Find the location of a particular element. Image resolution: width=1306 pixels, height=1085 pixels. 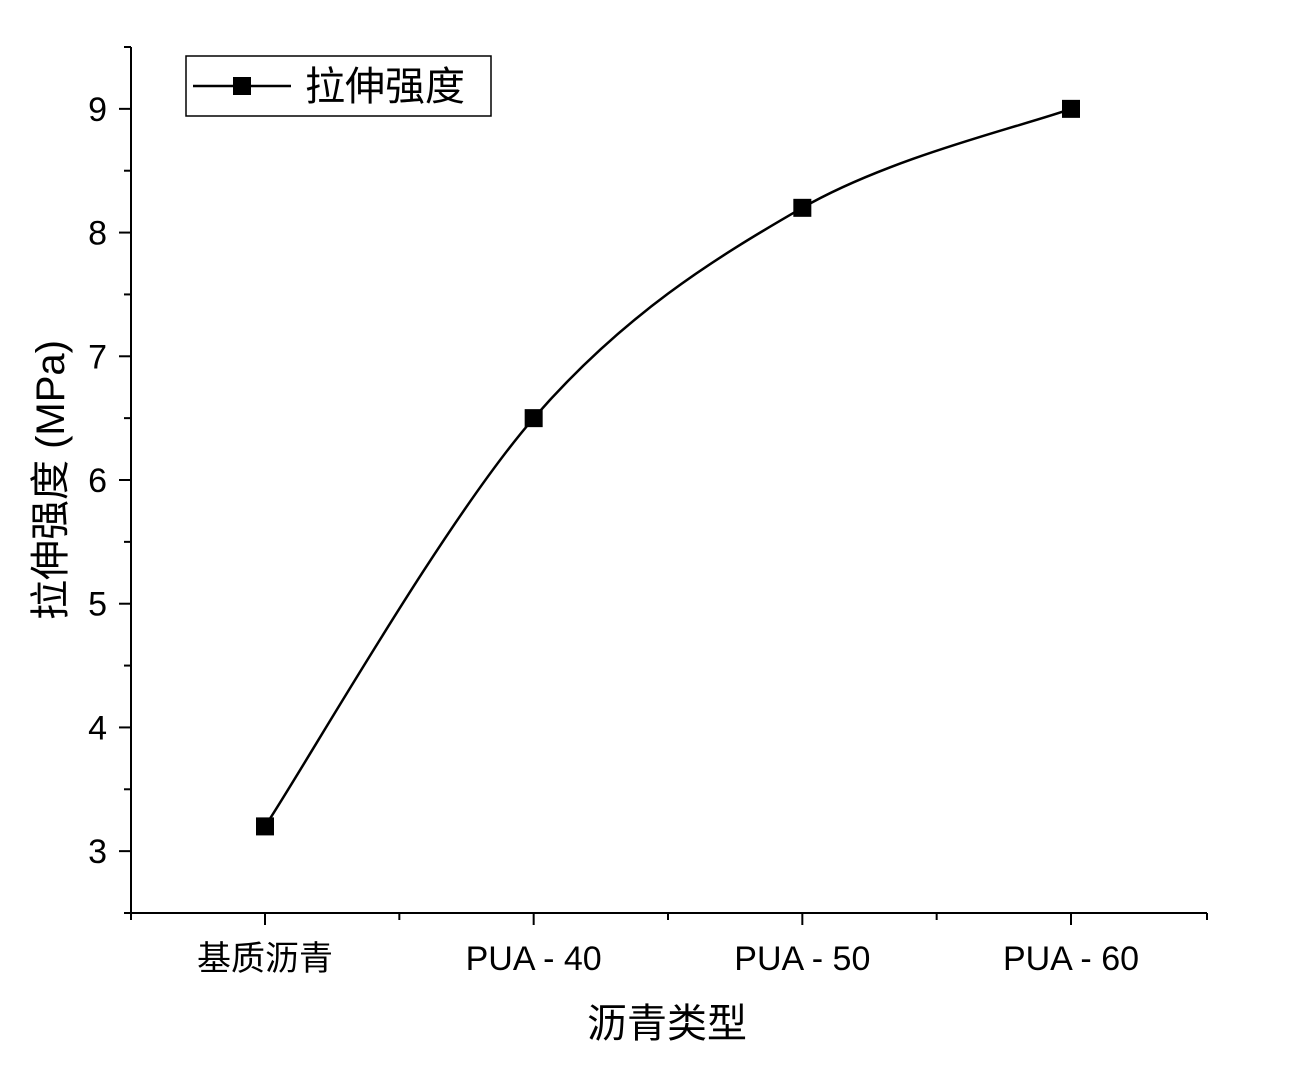

y-tick-label: 6 is located at coordinates (97, 481).